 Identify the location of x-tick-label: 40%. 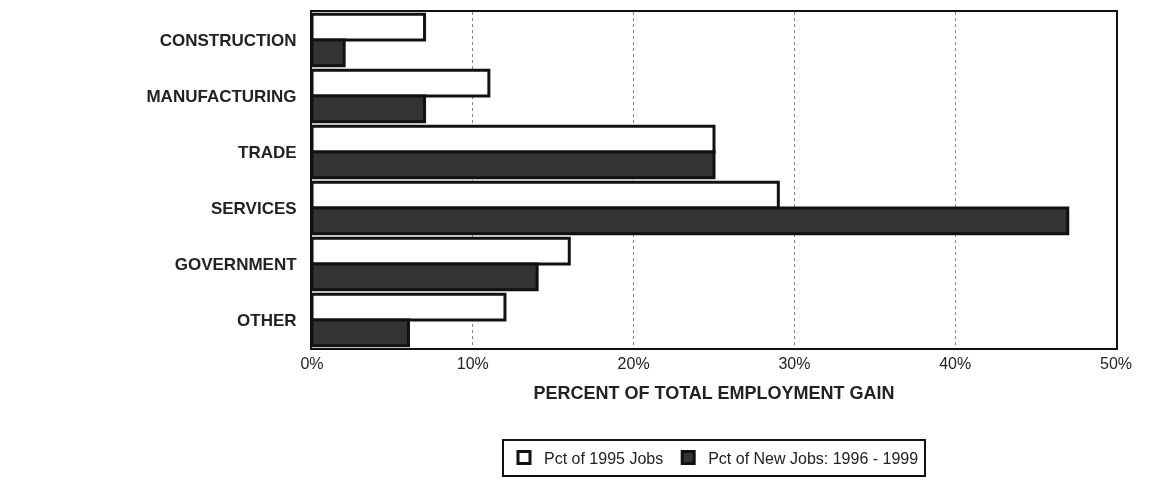
(955, 364).